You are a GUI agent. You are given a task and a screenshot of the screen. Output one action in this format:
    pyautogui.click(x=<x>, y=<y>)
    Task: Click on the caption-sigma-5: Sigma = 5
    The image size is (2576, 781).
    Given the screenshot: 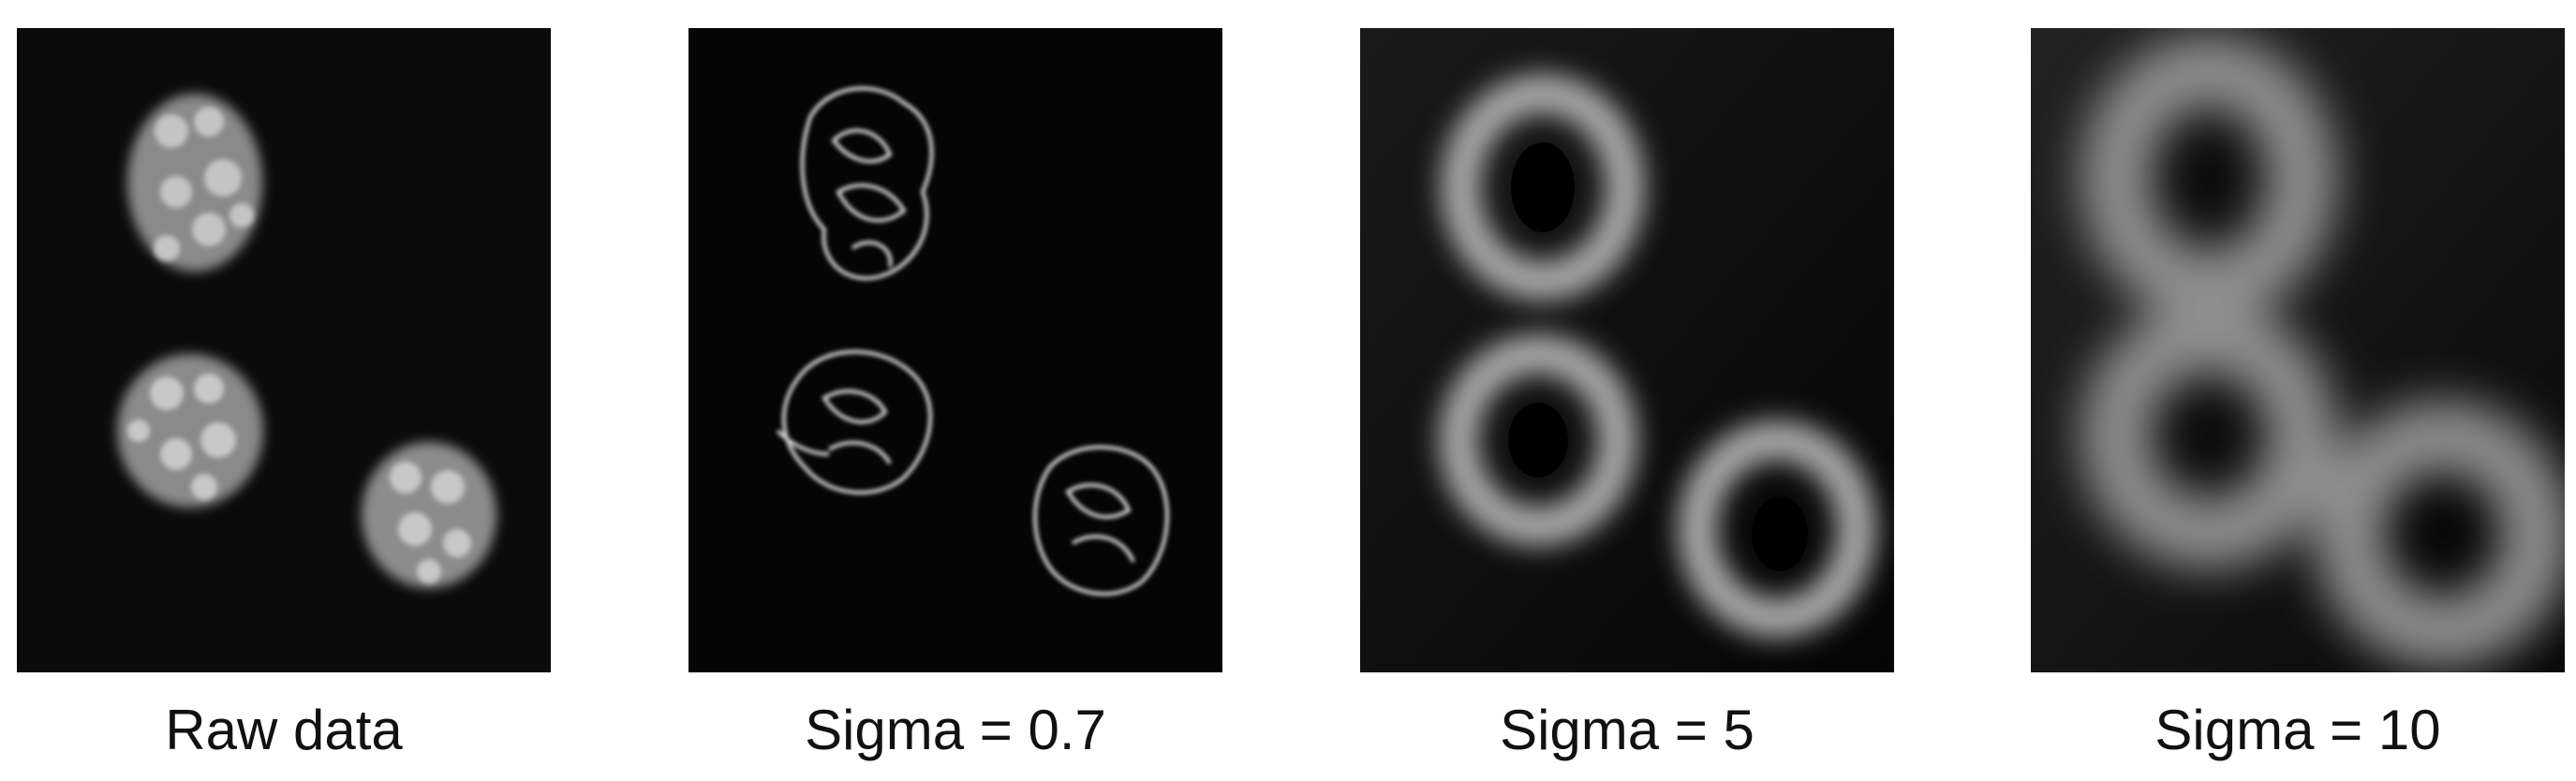 What is the action you would take?
    pyautogui.click(x=1627, y=730)
    